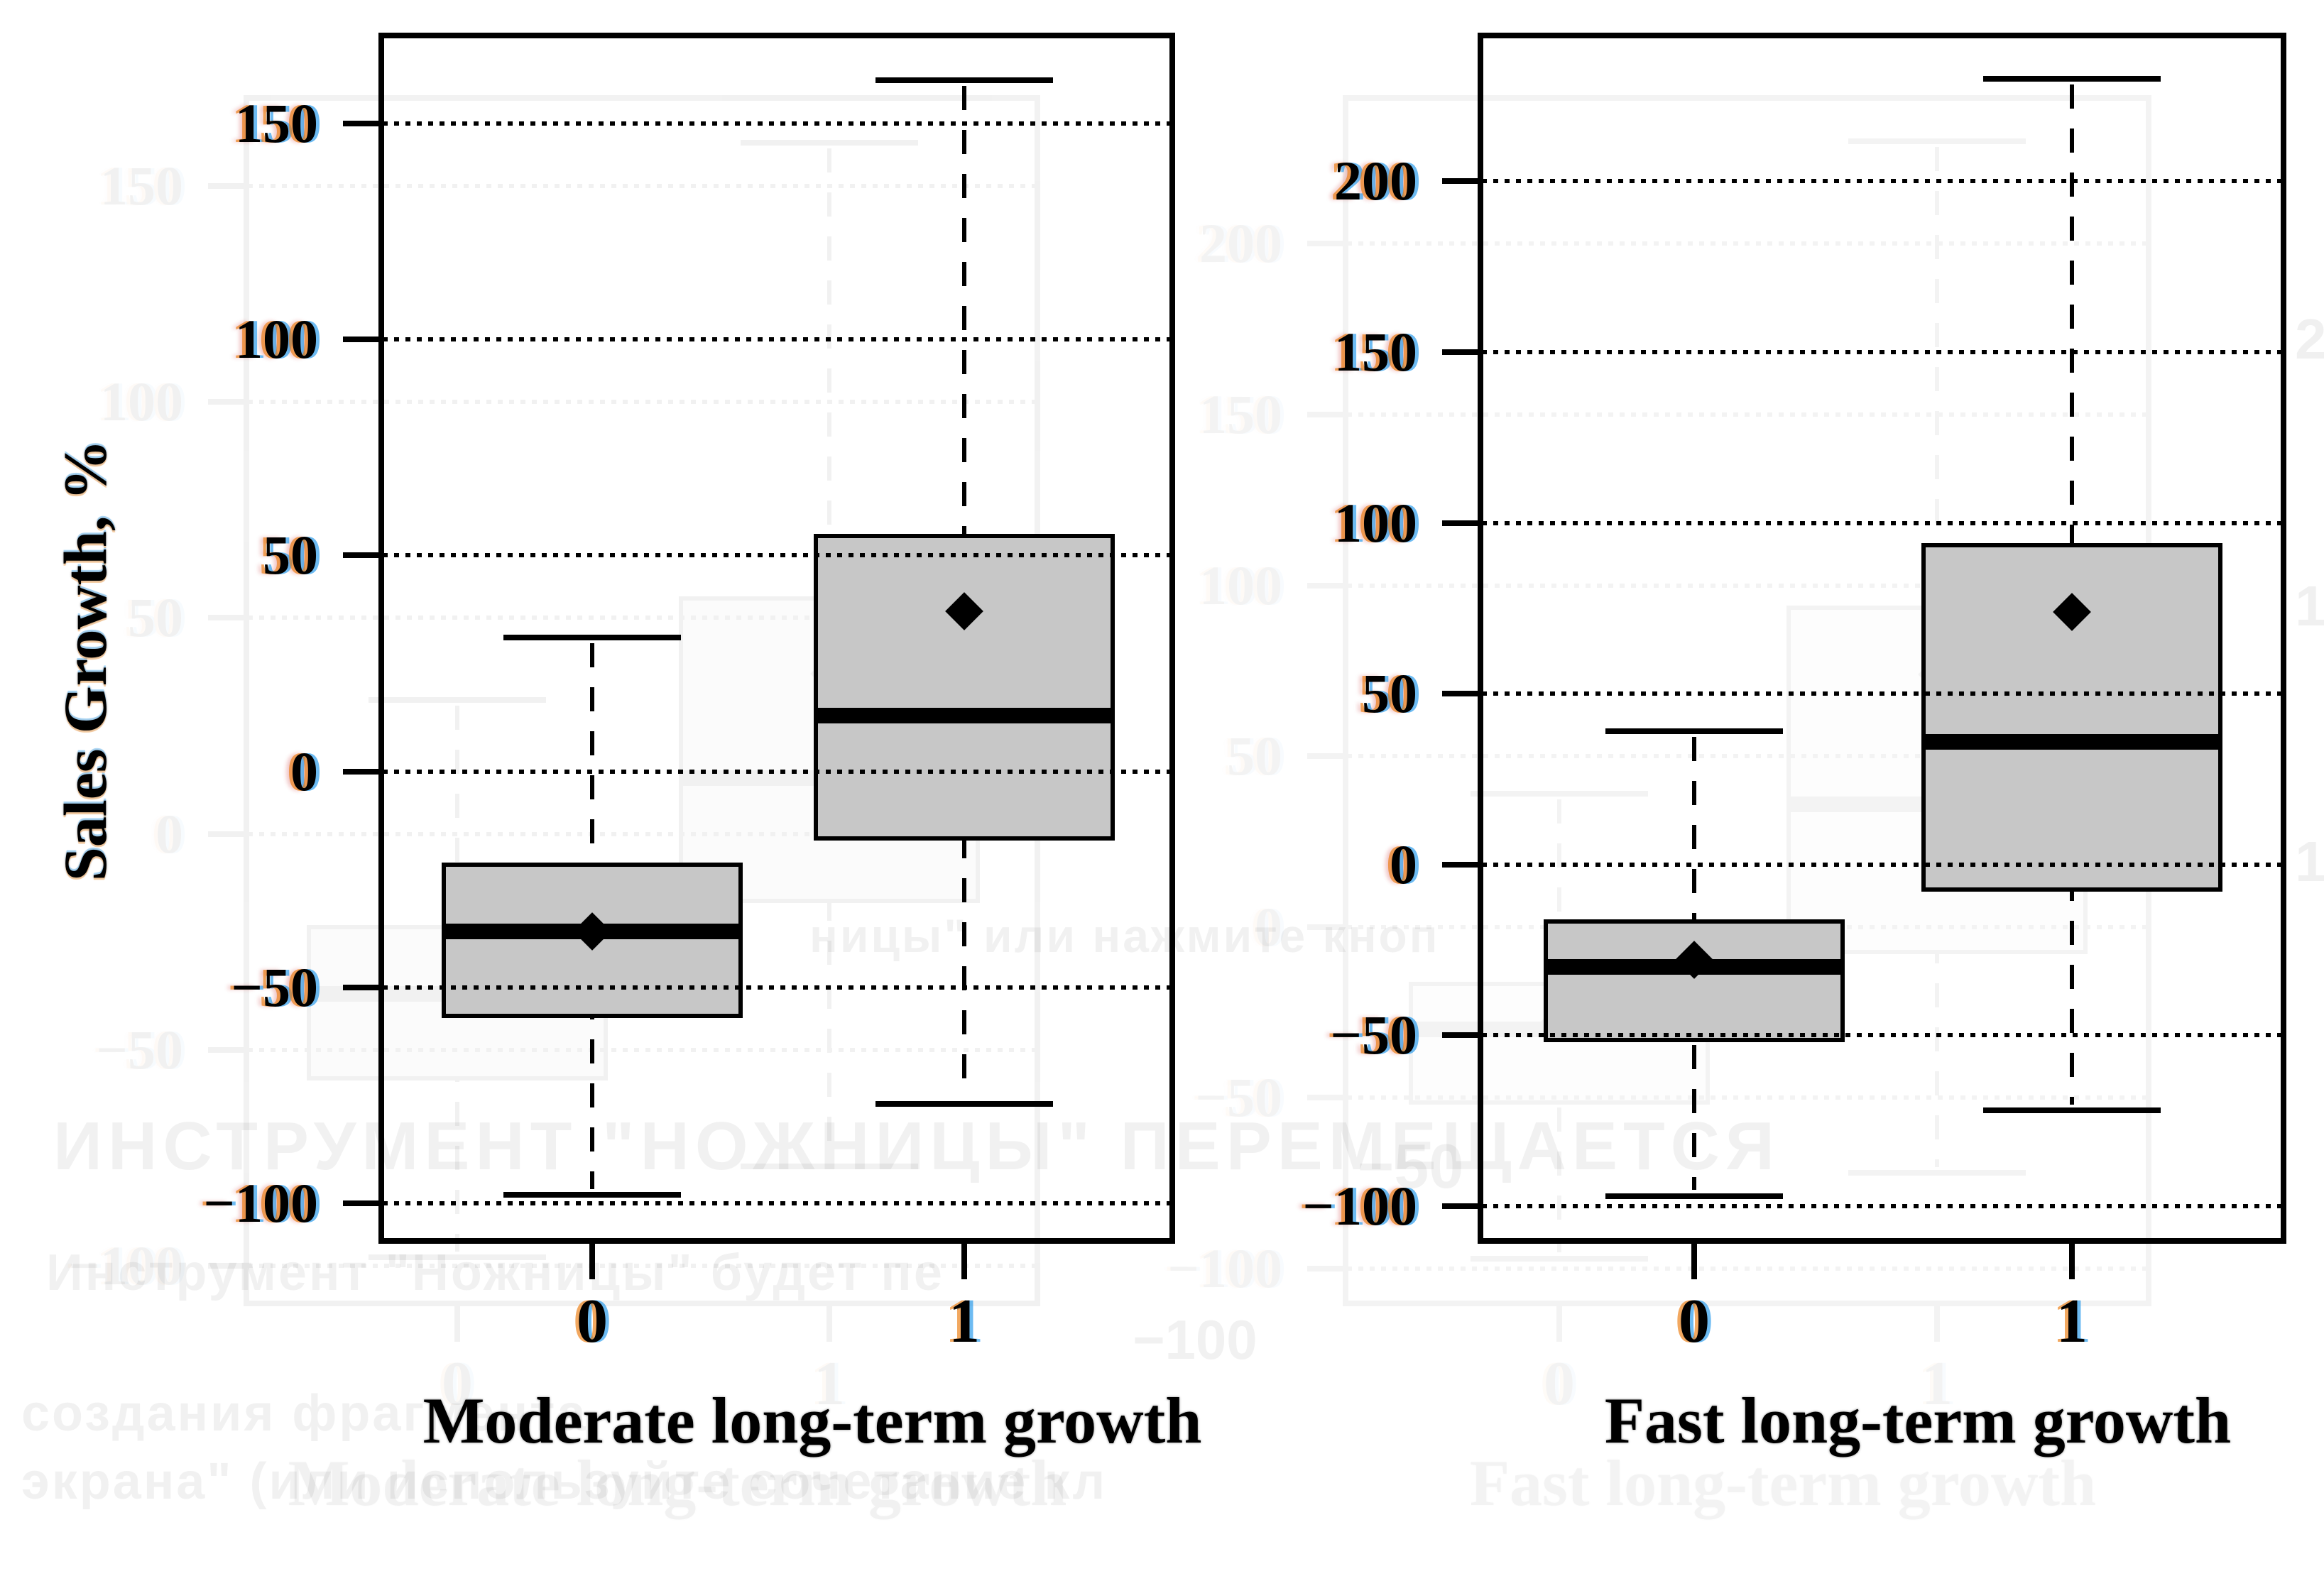 Image resolution: width=2324 pixels, height=1581 pixels. What do you see at coordinates (2072, 1321) in the screenshot?
I see `x-category-label: 1` at bounding box center [2072, 1321].